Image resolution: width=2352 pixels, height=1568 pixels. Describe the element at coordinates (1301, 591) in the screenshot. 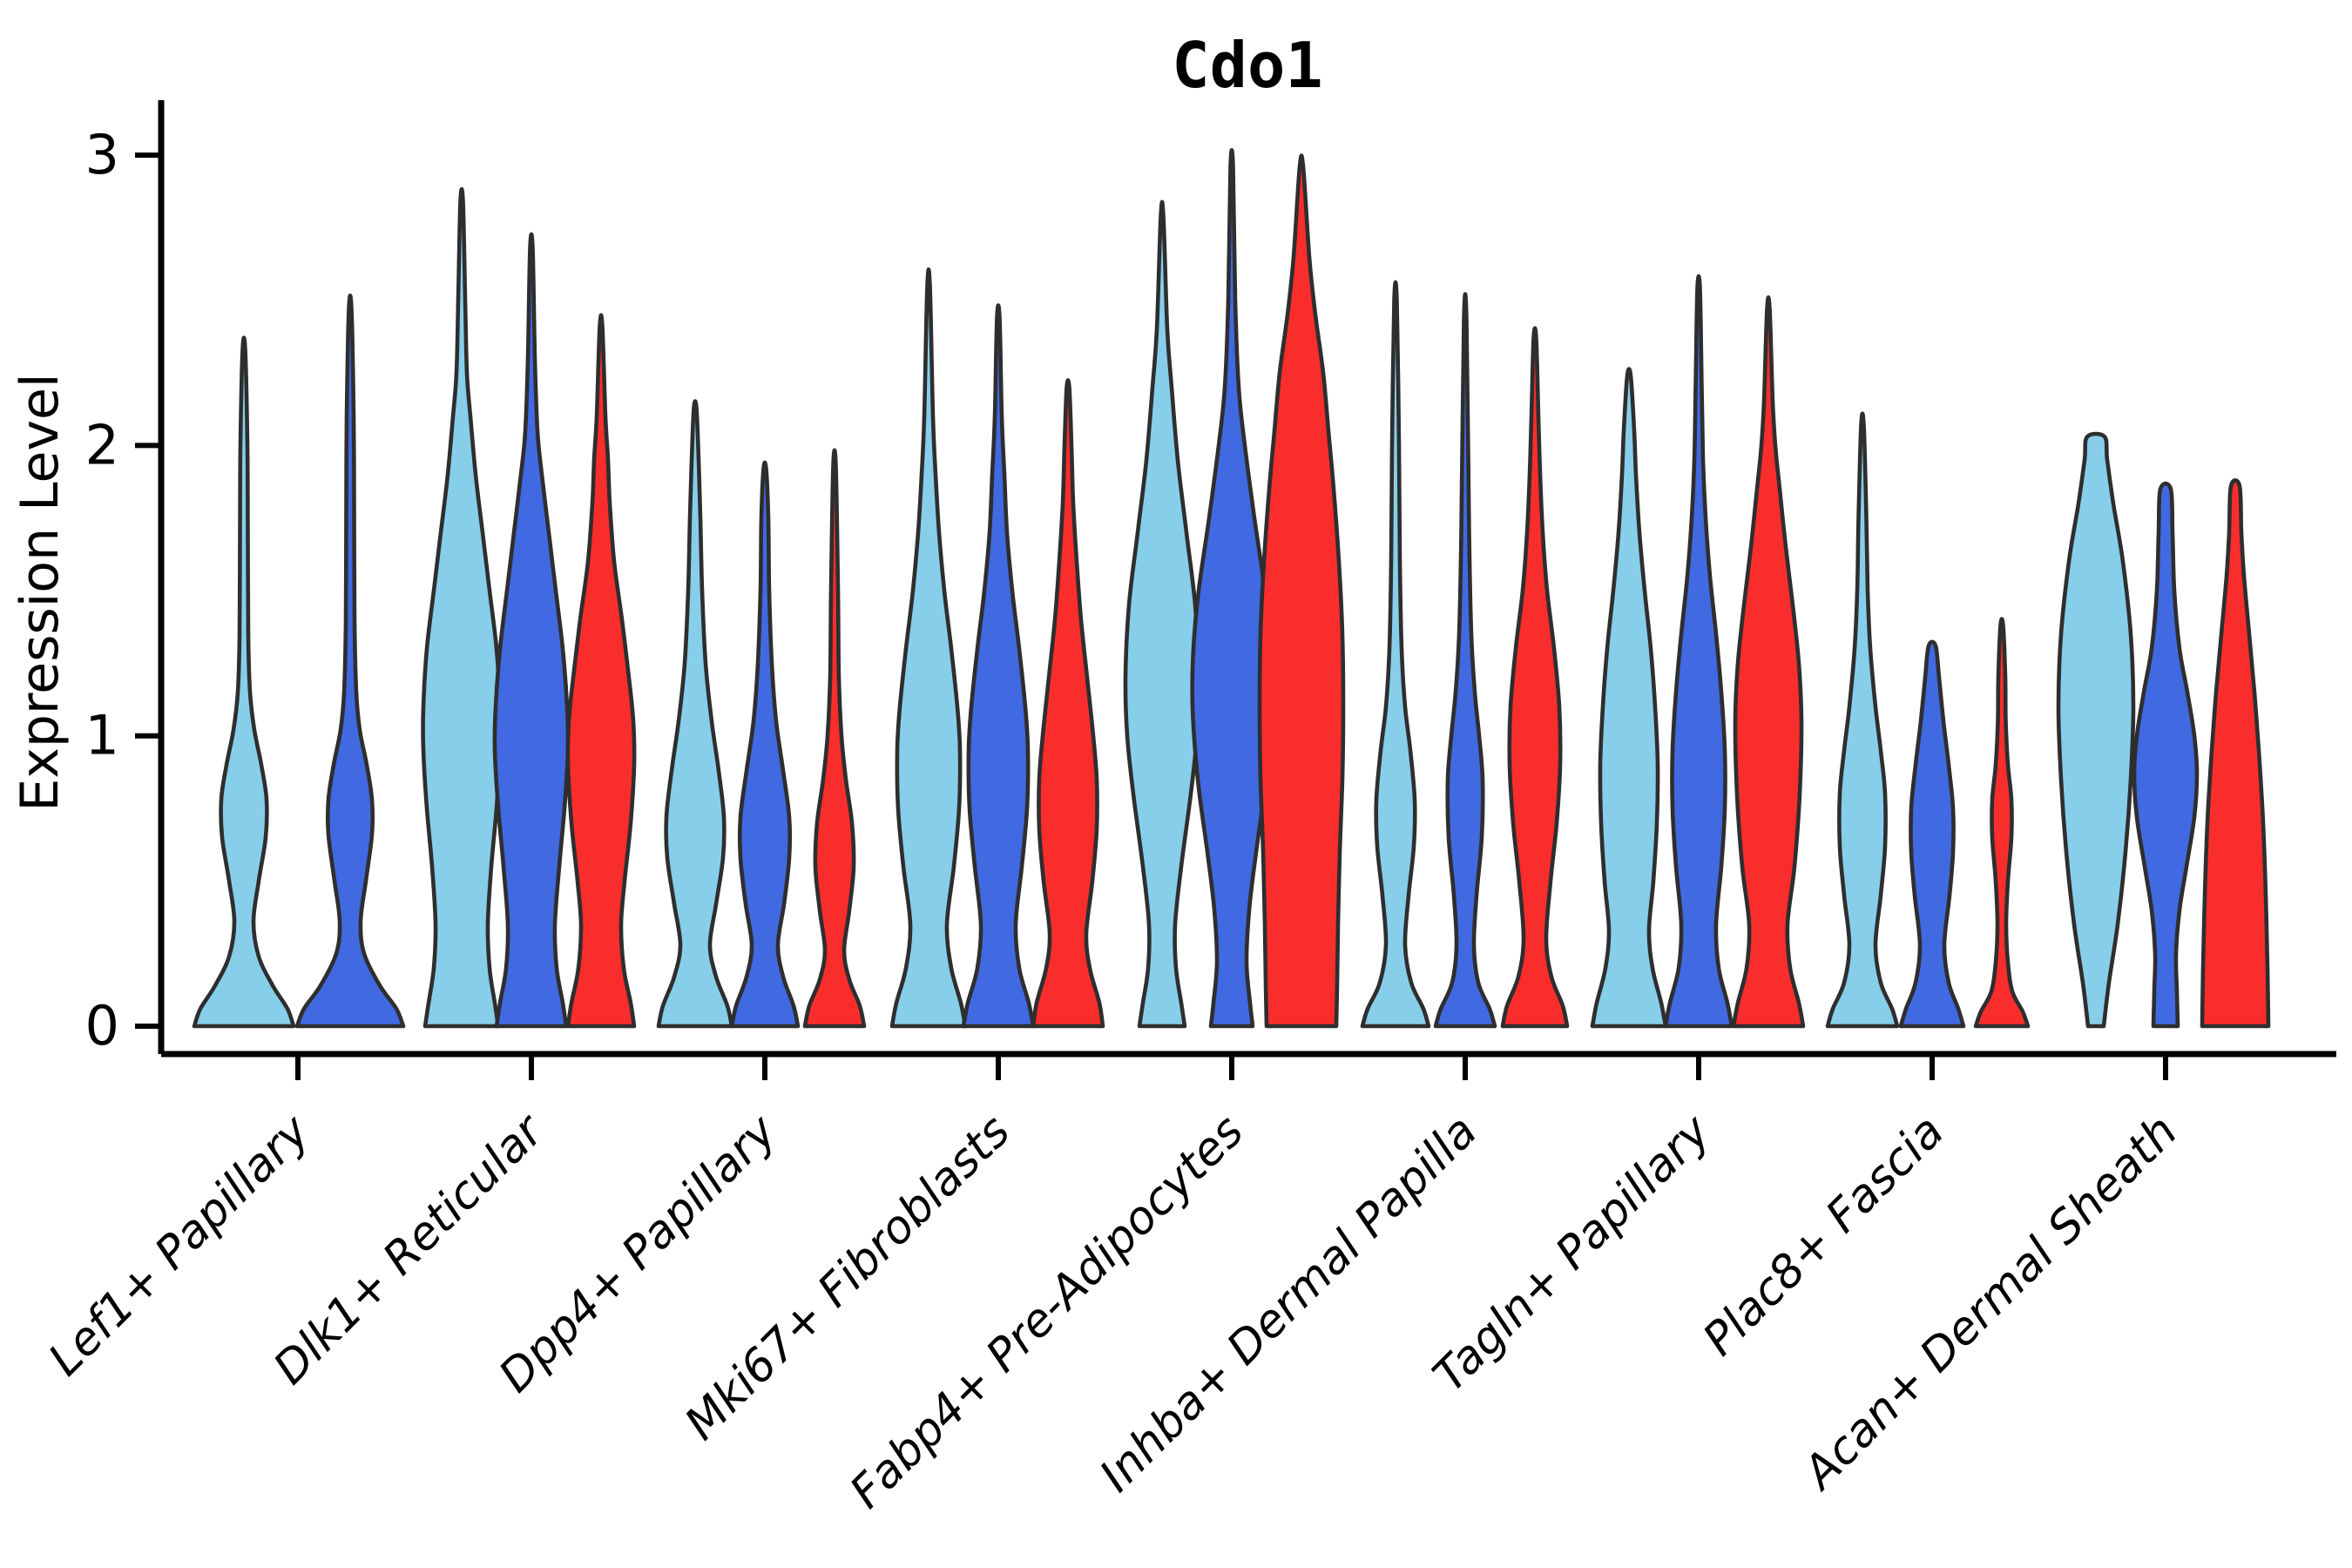

I see `violin-fabp4-pre-adipocytes-series2` at that location.